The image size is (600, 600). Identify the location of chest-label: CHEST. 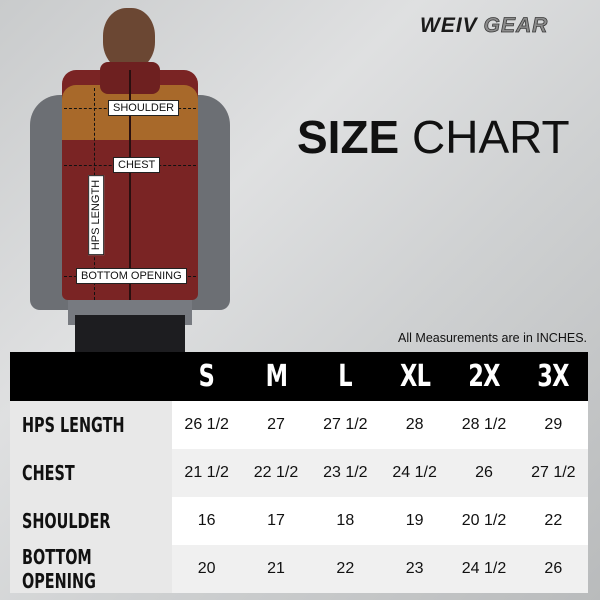
(137, 165).